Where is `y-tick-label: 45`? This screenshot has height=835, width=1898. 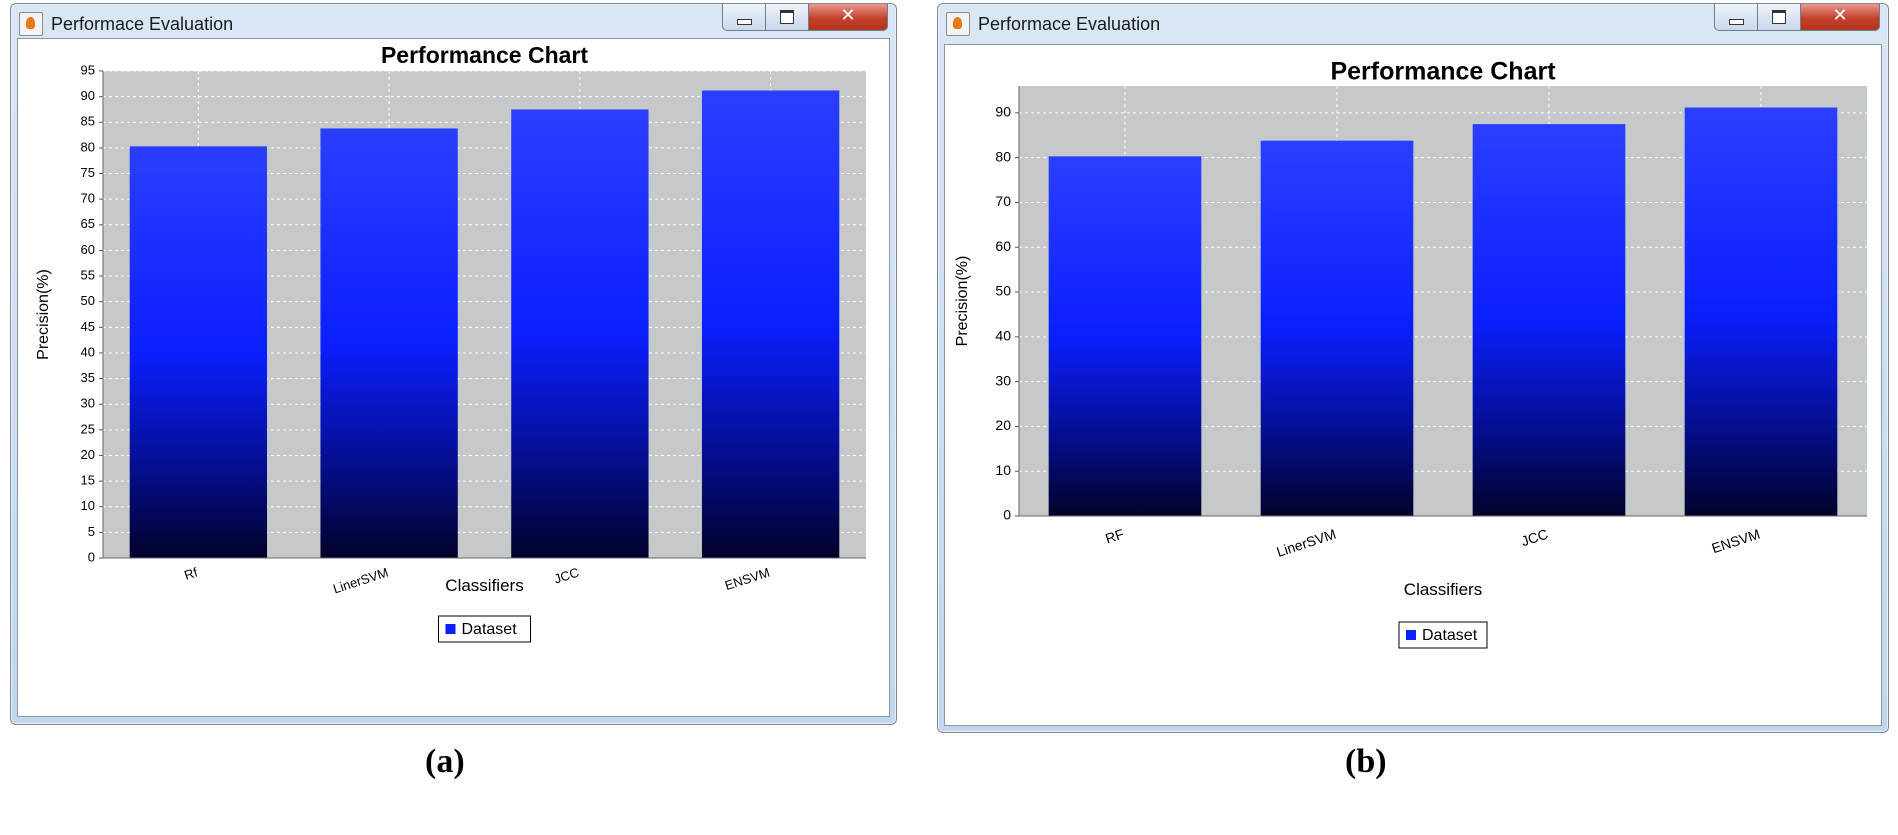
y-tick-label: 45 is located at coordinates (88, 326).